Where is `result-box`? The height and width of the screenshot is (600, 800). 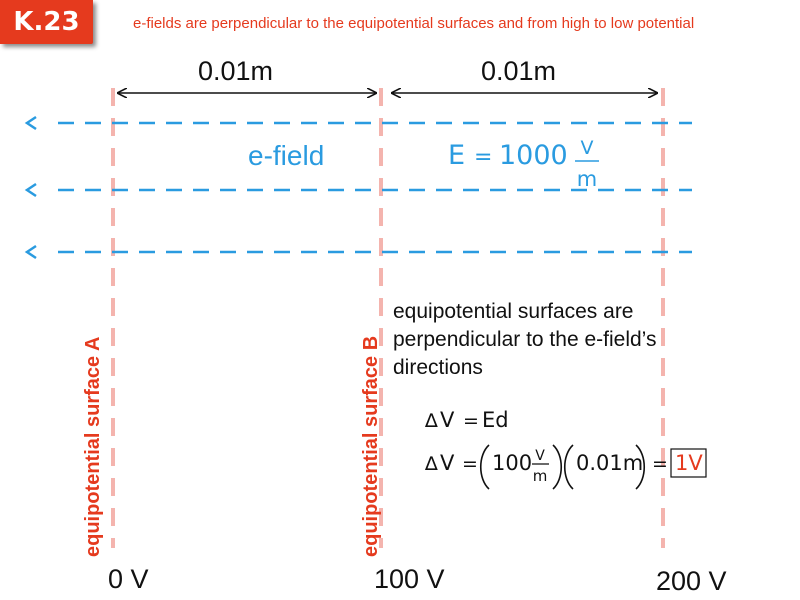
result-box is located at coordinates (688, 463).